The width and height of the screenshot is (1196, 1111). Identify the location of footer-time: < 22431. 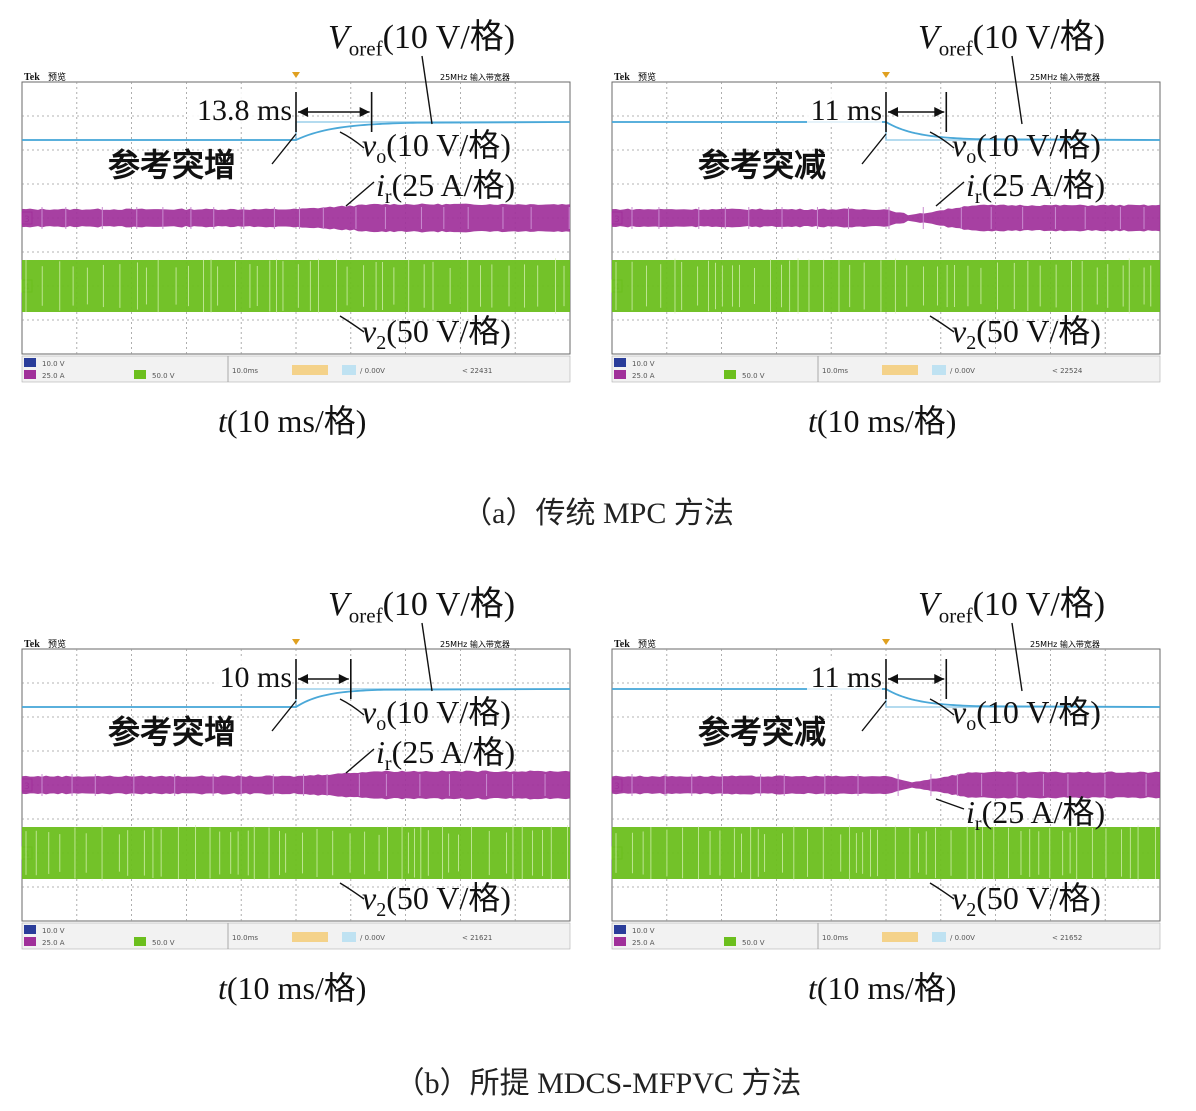
(477, 371).